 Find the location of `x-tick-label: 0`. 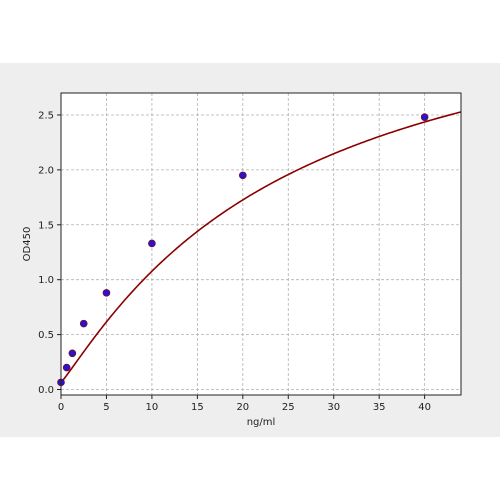

x-tick-label: 0 is located at coordinates (61, 407).